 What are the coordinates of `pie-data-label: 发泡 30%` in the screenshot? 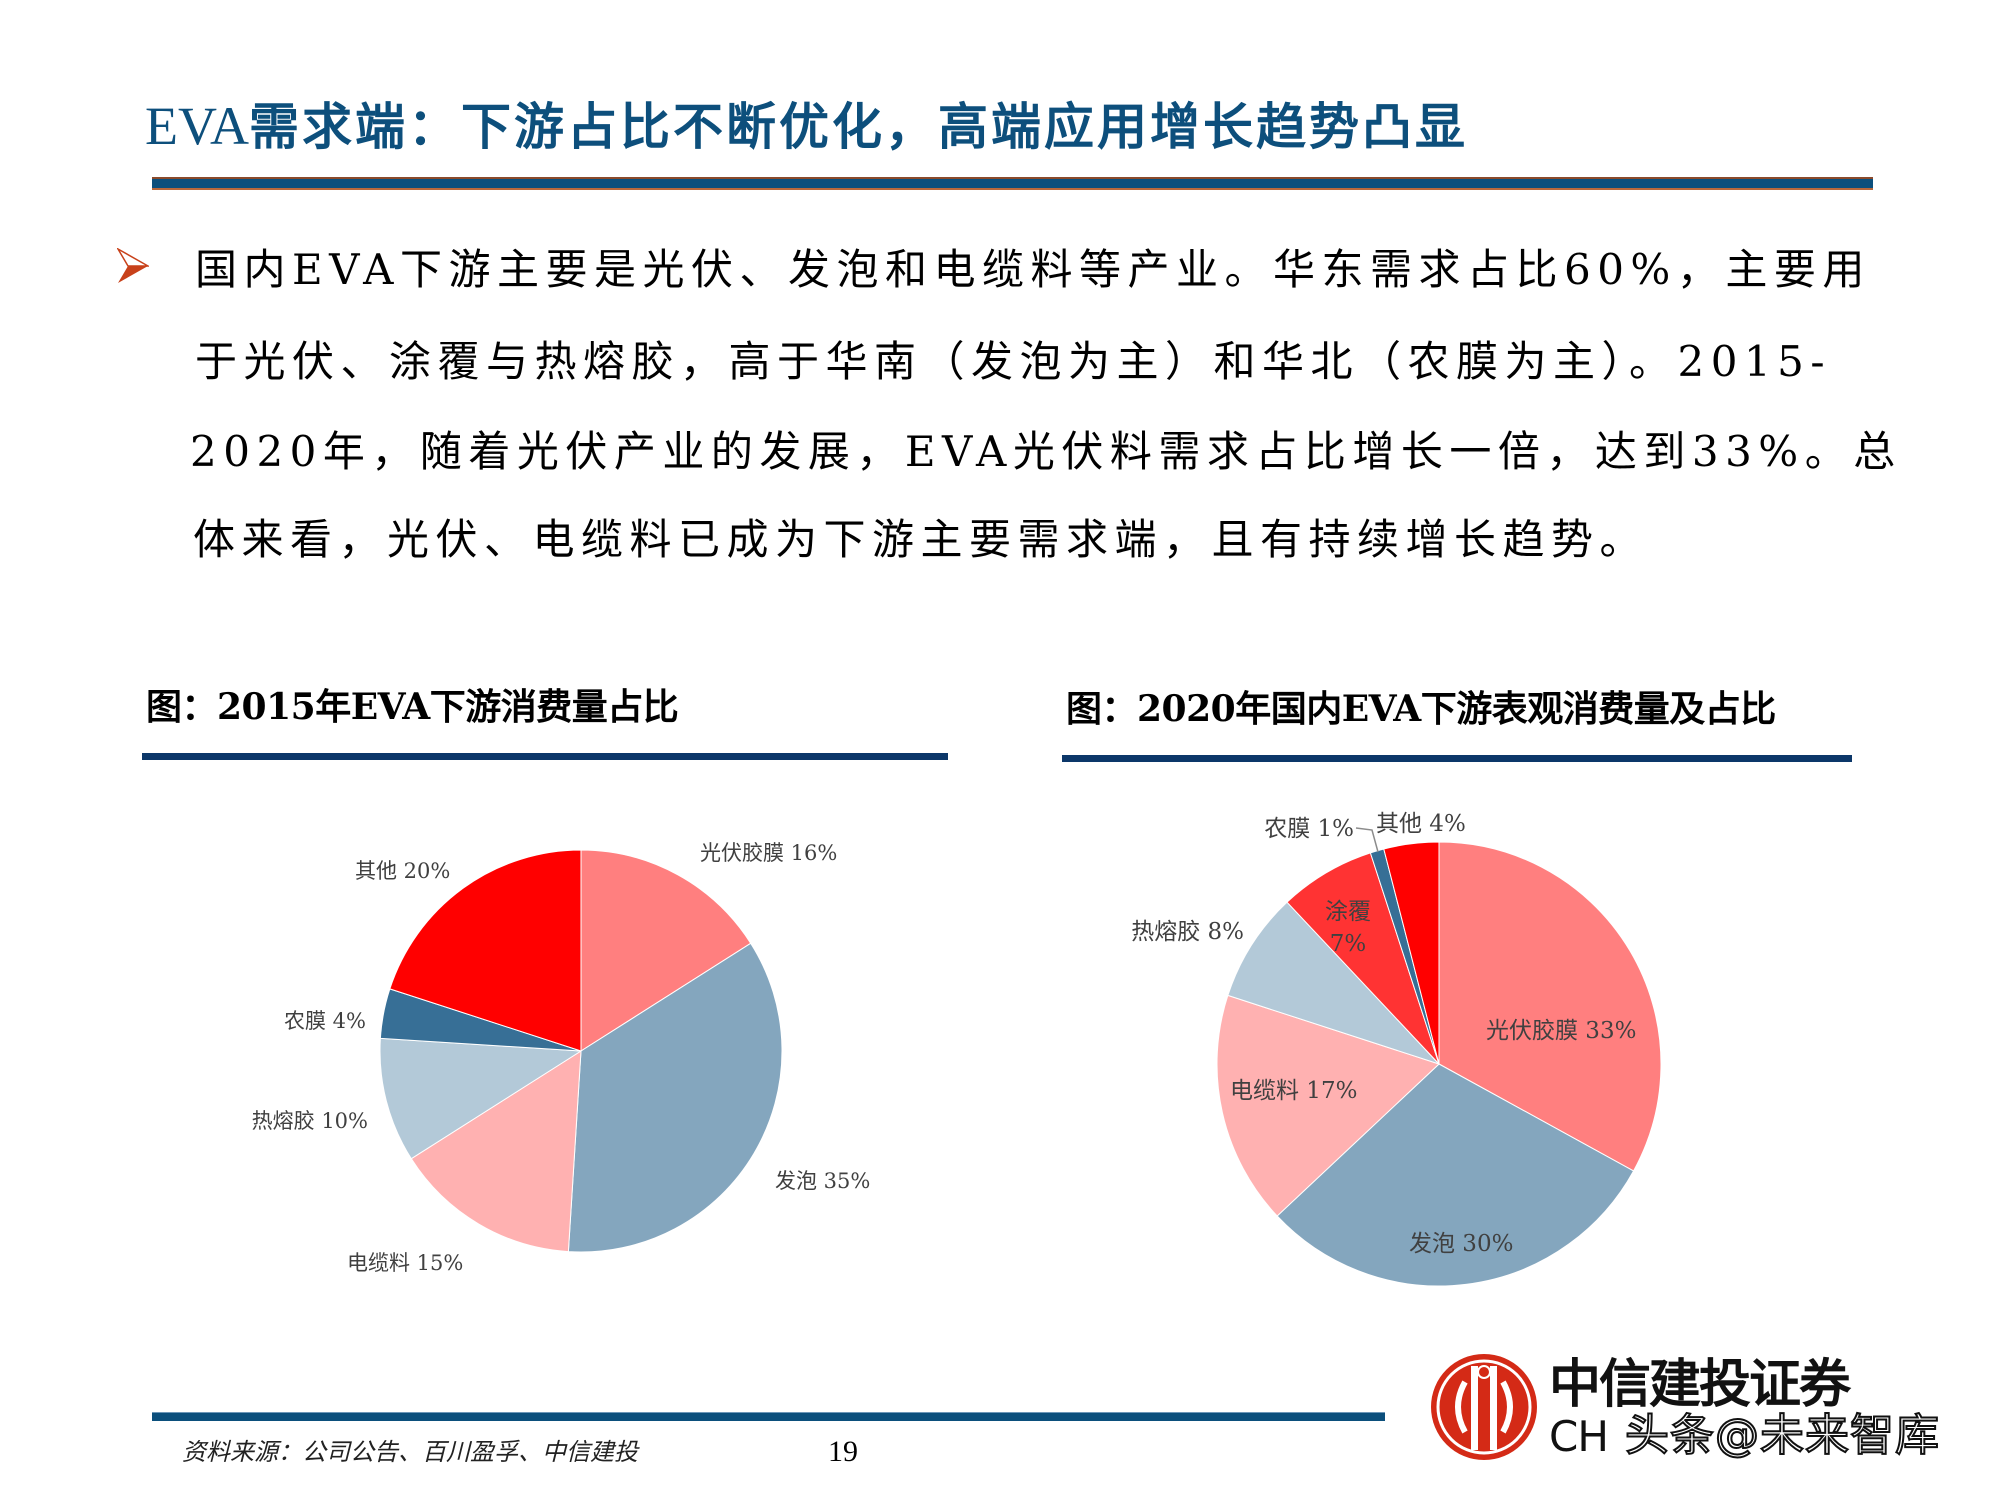 It's located at (1461, 1244).